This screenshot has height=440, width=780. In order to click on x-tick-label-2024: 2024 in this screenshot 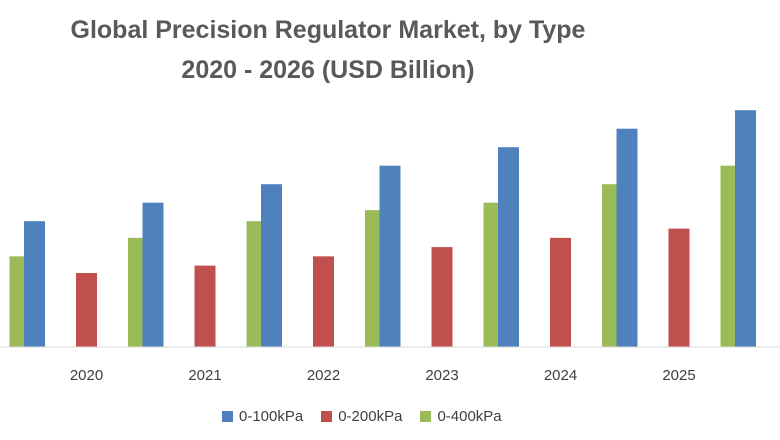, I will do `click(560, 375)`.